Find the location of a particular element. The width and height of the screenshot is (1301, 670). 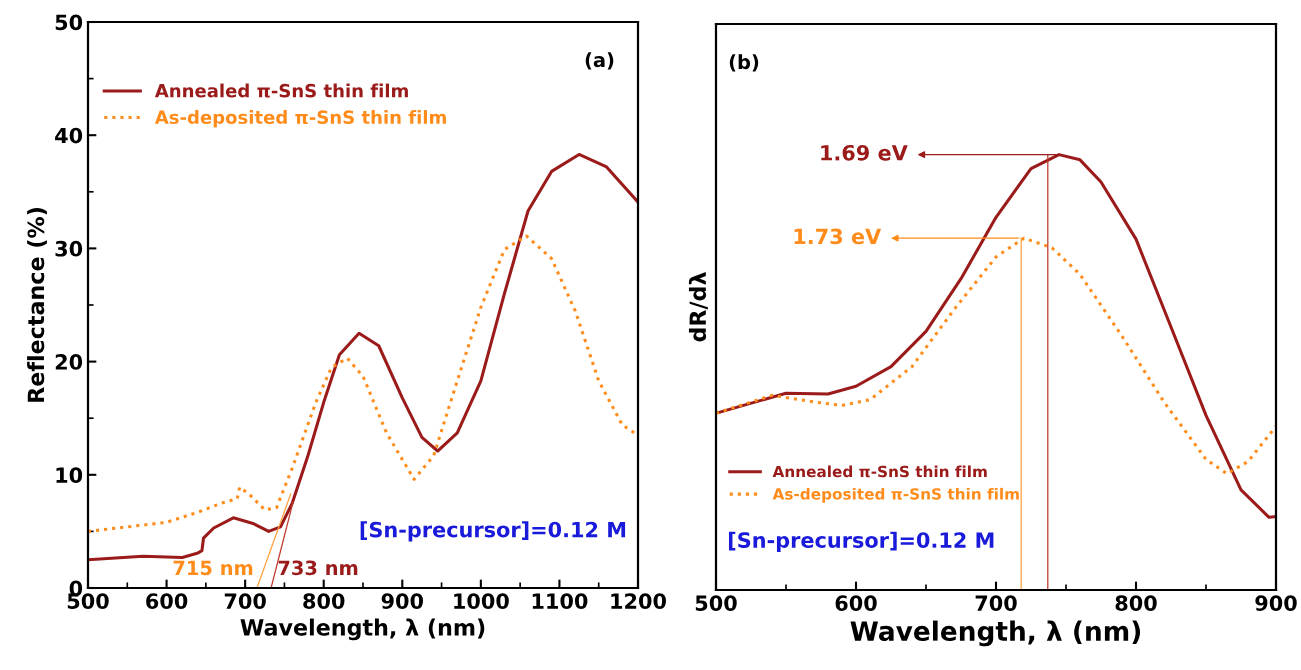

y-axis-title: Reflectance (%) is located at coordinates (37, 305).